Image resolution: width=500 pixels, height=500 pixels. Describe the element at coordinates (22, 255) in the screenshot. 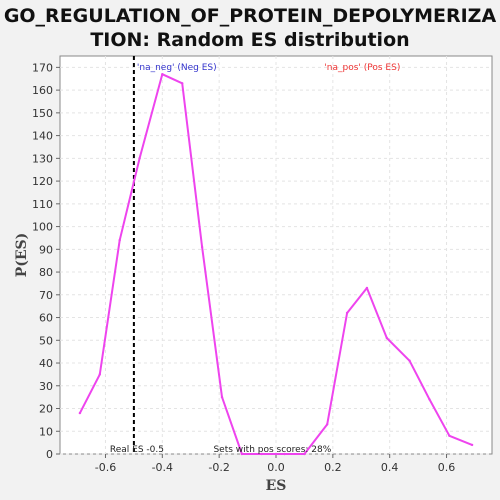

I see `y-axis-title: P(ES)` at that location.